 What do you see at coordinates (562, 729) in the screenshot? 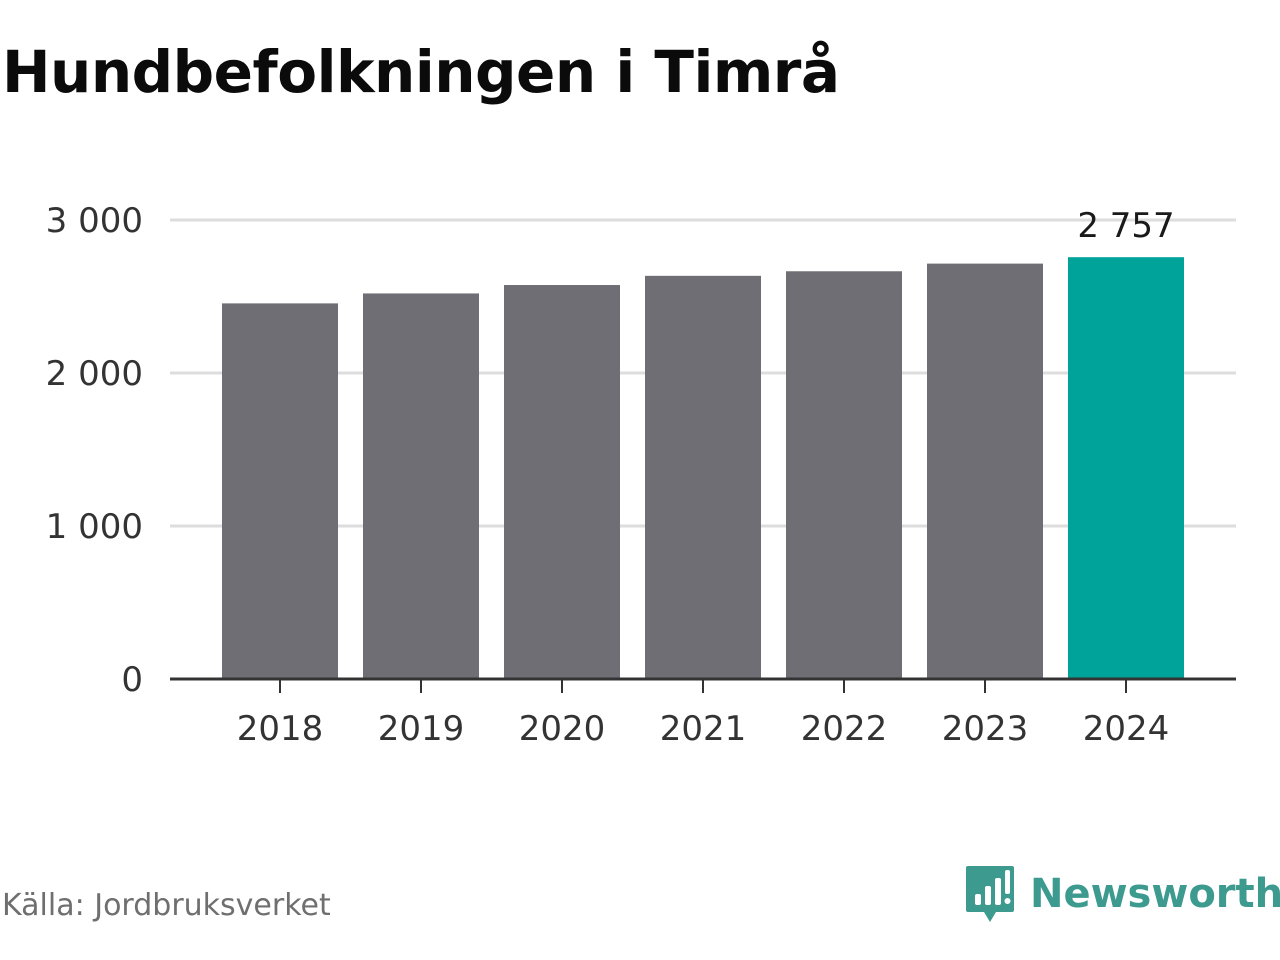
I see `x-tick-label: 2020` at bounding box center [562, 729].